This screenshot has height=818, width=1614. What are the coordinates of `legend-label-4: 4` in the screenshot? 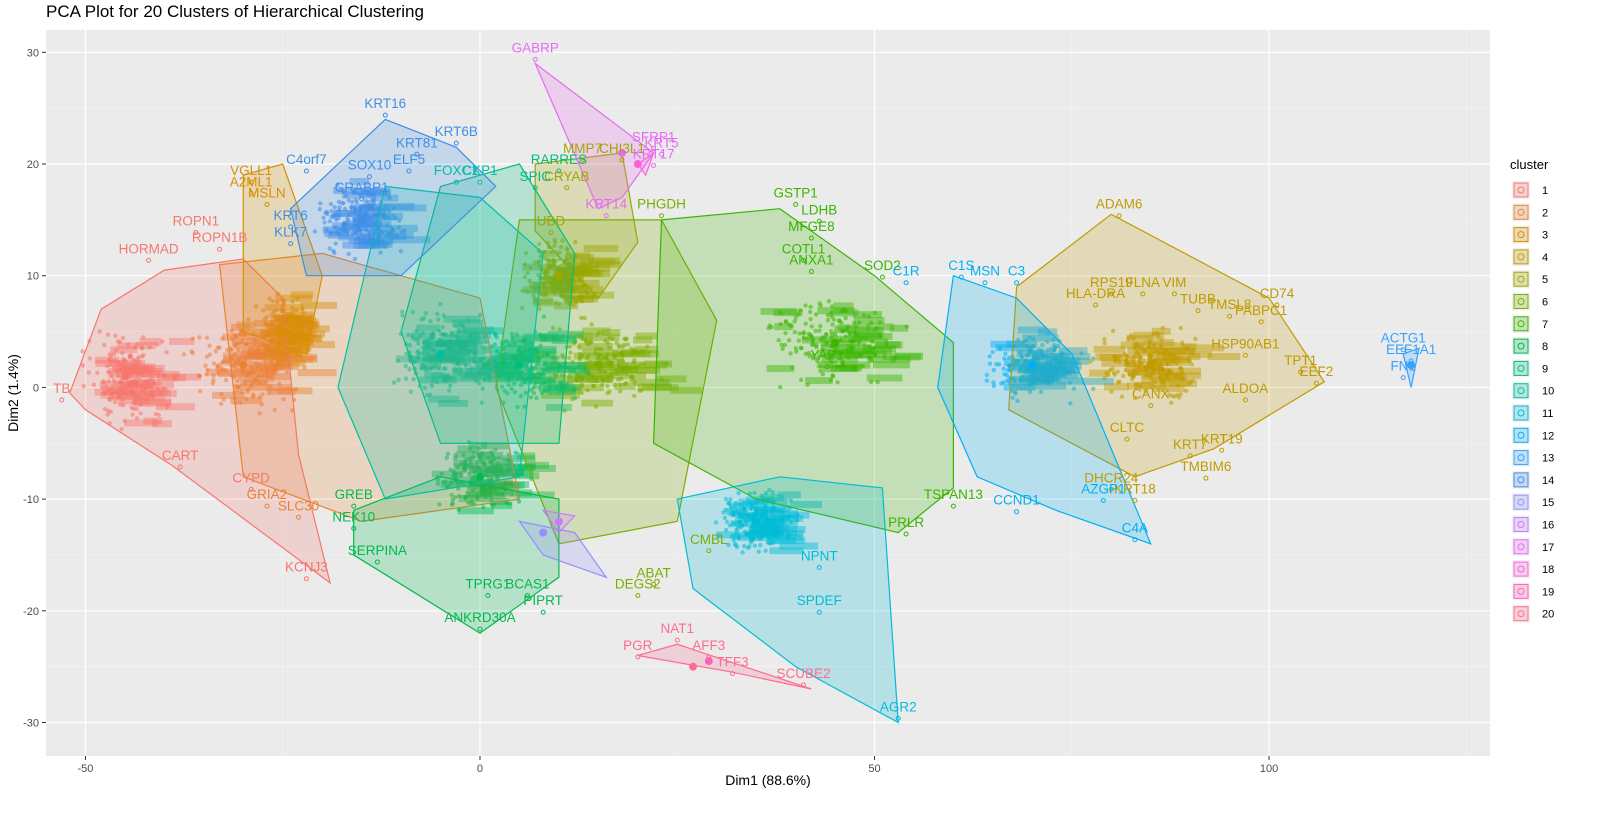 It's located at (1545, 258).